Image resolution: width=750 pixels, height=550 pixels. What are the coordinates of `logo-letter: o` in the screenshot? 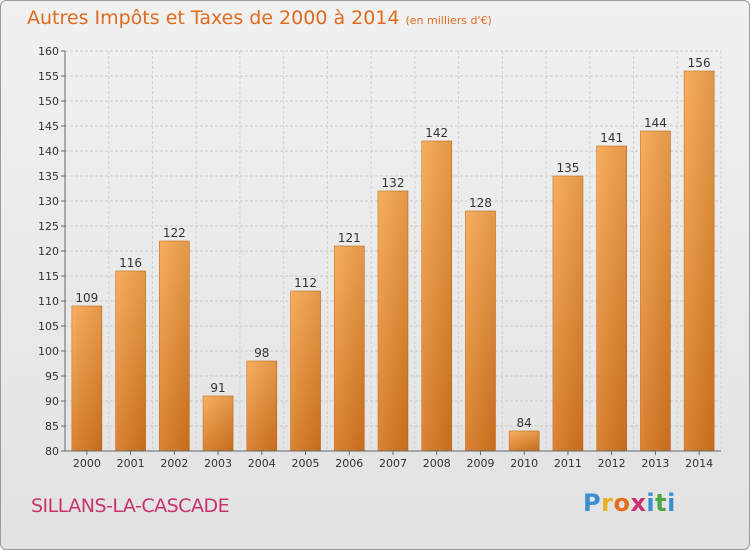 It's located at (622, 503).